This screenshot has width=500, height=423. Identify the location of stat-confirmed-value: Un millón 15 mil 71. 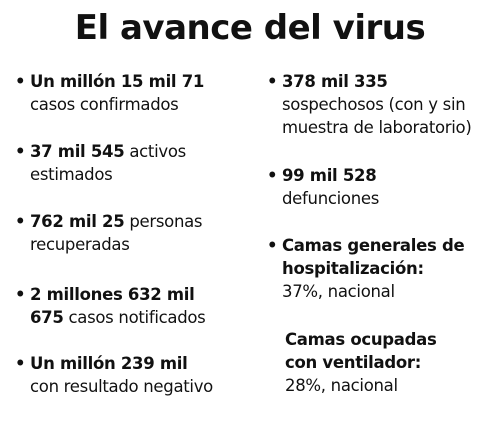
(117, 81).